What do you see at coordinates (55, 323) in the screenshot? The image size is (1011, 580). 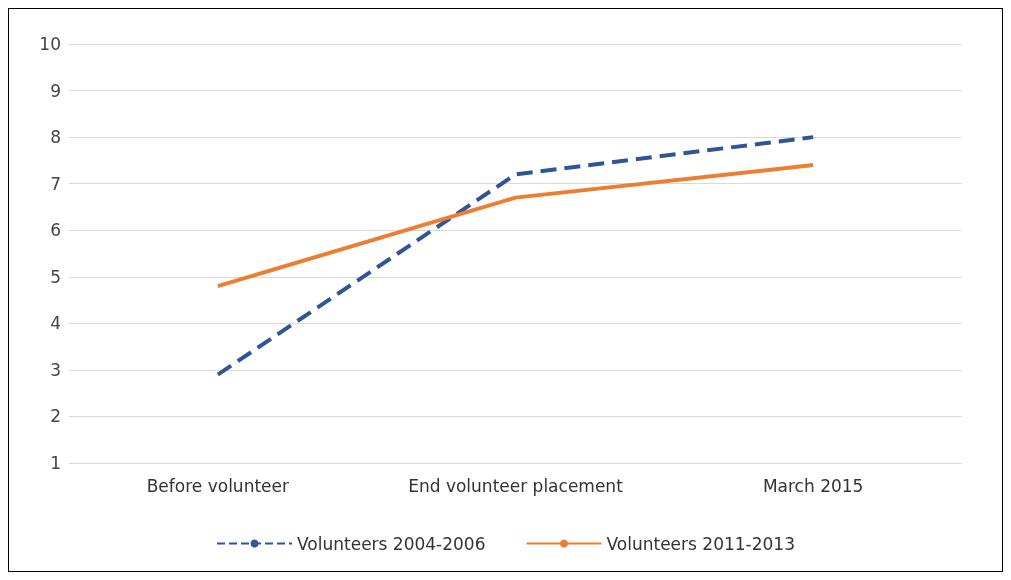 I see `y-tick-label: 4` at bounding box center [55, 323].